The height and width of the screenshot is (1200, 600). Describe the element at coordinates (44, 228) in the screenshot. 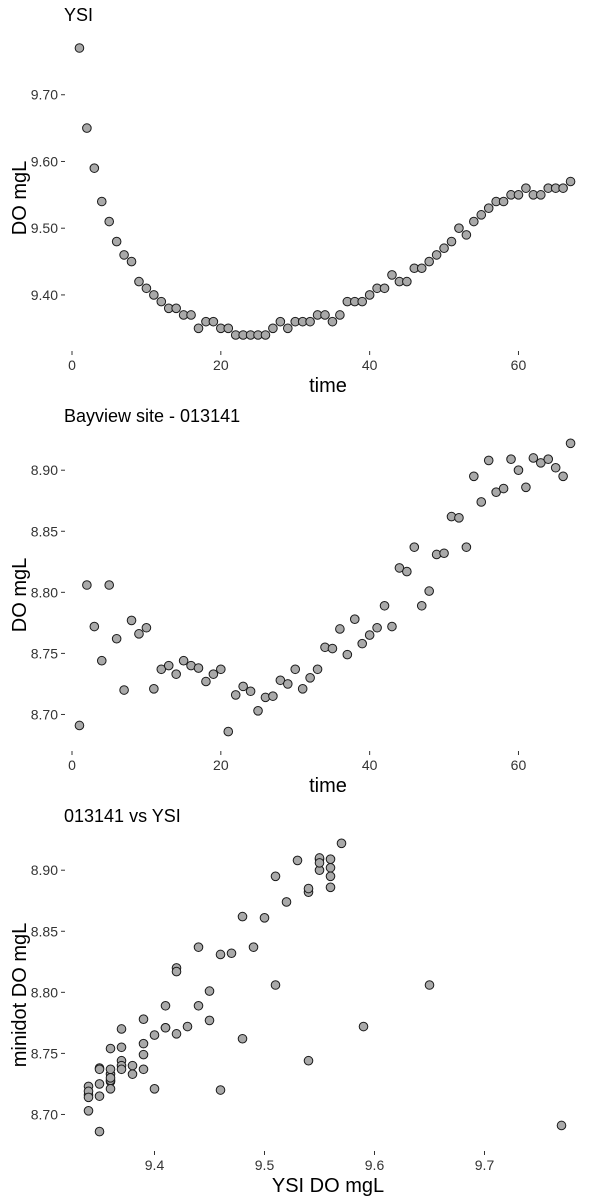

I see `y-tick-label: 9.50` at that location.